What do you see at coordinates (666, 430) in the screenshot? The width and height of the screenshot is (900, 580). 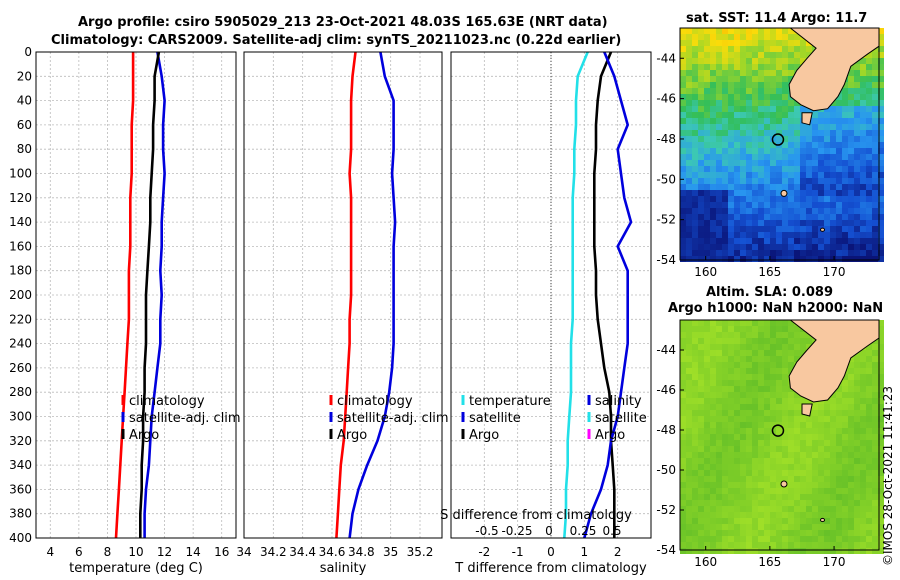 I see `map-y-tick-label: -48` at bounding box center [666, 430].